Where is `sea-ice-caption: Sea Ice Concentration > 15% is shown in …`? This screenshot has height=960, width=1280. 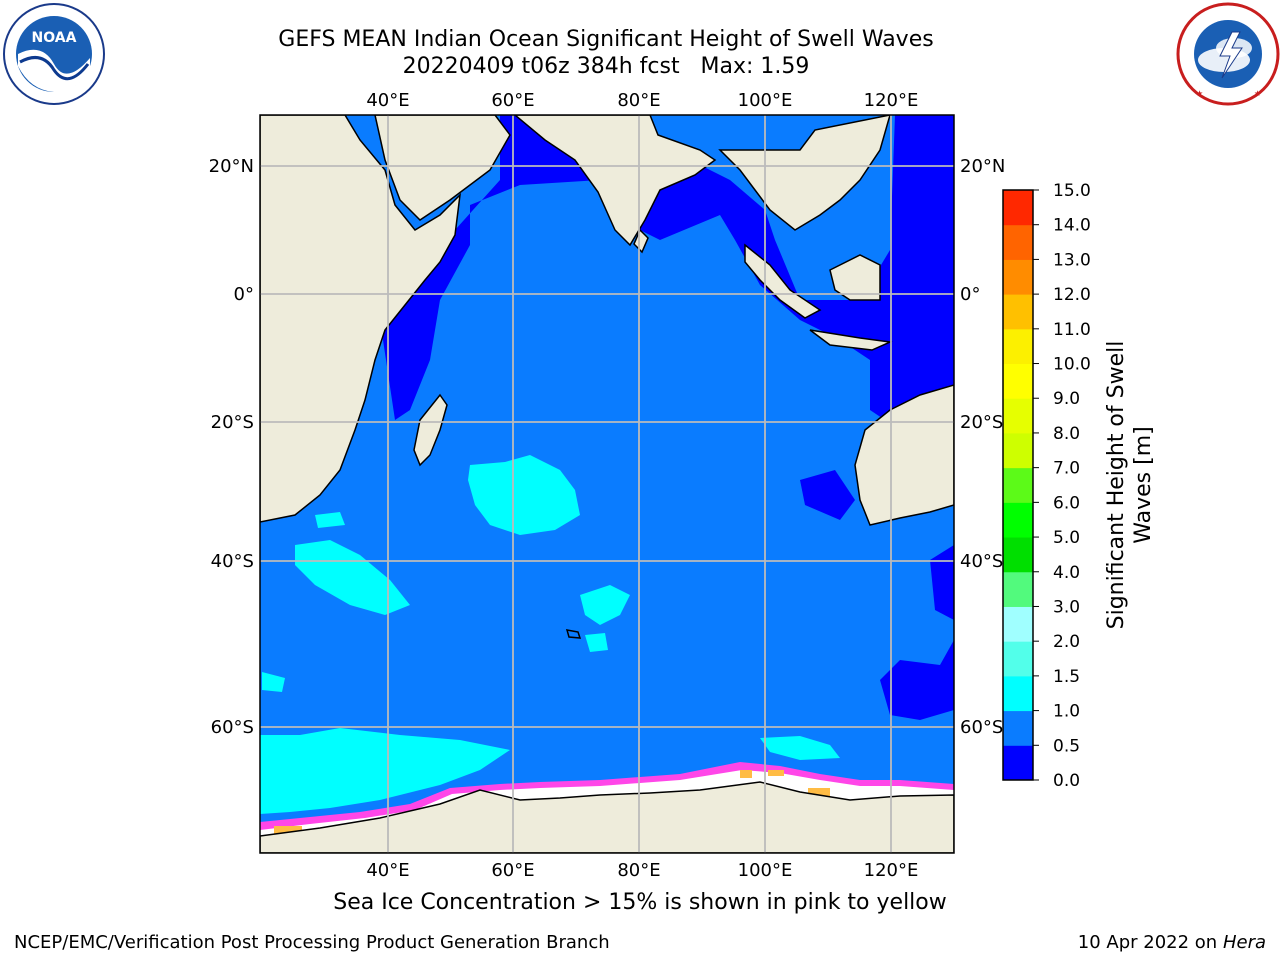 sea-ice-caption: Sea Ice Concentration > 15% is shown in … is located at coordinates (640, 902).